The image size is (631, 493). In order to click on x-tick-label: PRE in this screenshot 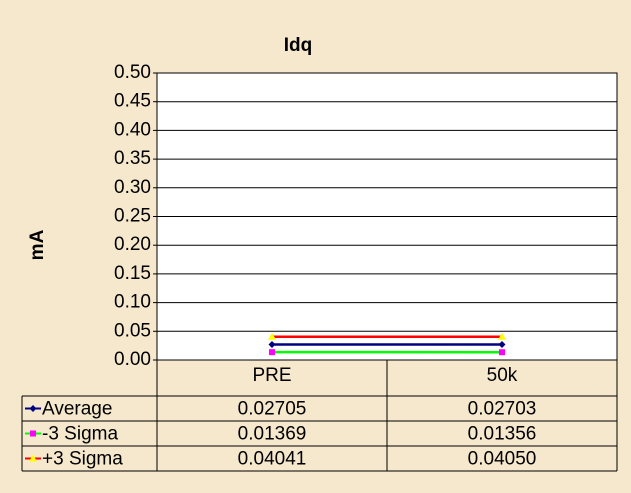, I will do `click(271, 375)`.